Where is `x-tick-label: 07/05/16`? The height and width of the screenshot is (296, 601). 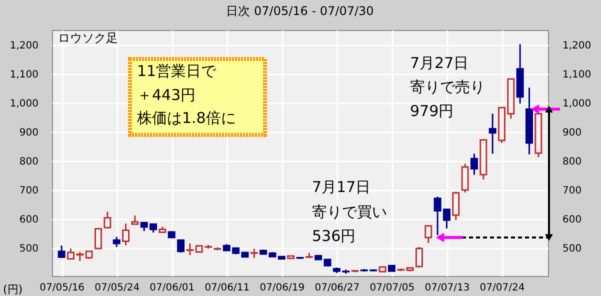 x-tick-label: 07/05/16 is located at coordinates (62, 288).